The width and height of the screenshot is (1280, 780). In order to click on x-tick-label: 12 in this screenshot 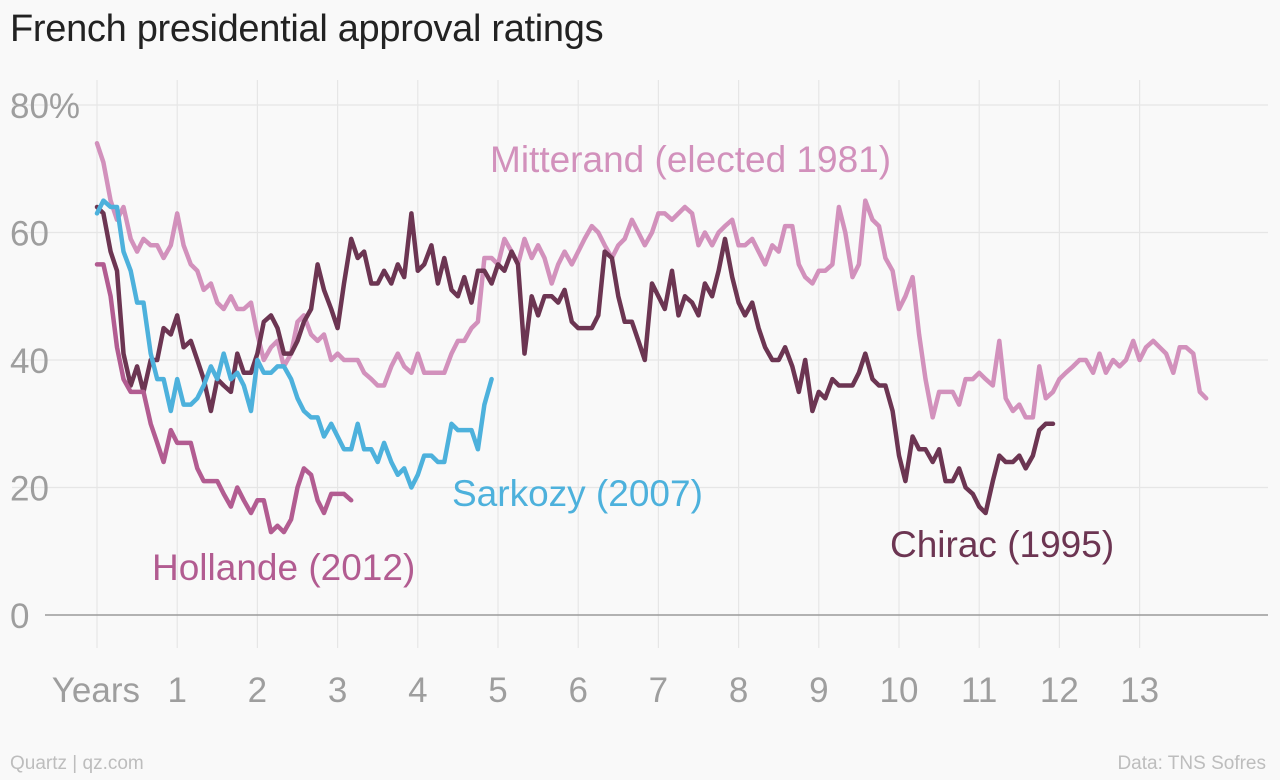, I will do `click(1059, 690)`.